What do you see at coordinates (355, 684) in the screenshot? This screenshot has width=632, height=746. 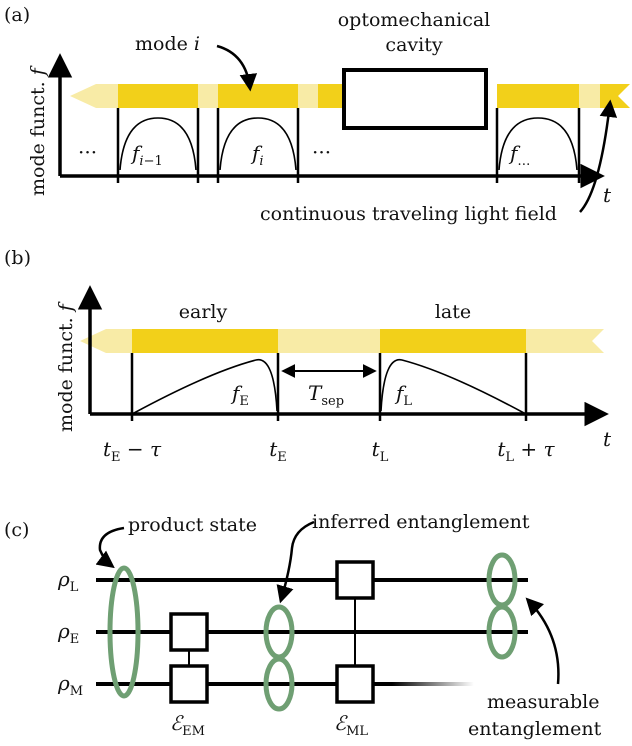 I see `gate-ML-box-M` at bounding box center [355, 684].